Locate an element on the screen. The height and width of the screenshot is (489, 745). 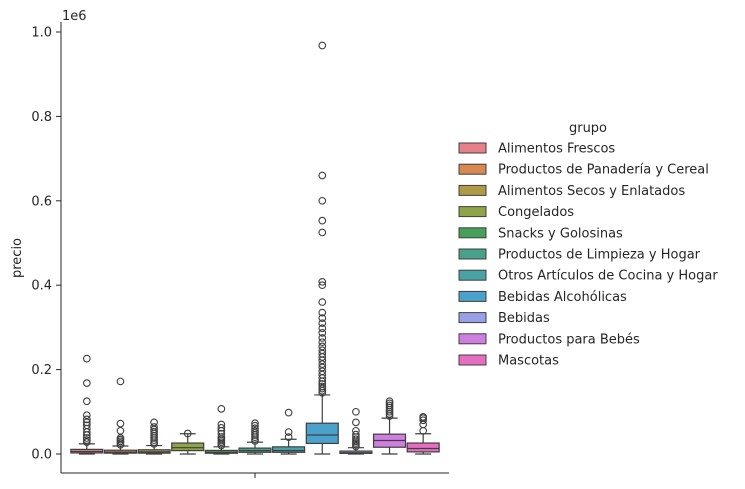
y-offset-text: 1e6 is located at coordinates (74, 16).